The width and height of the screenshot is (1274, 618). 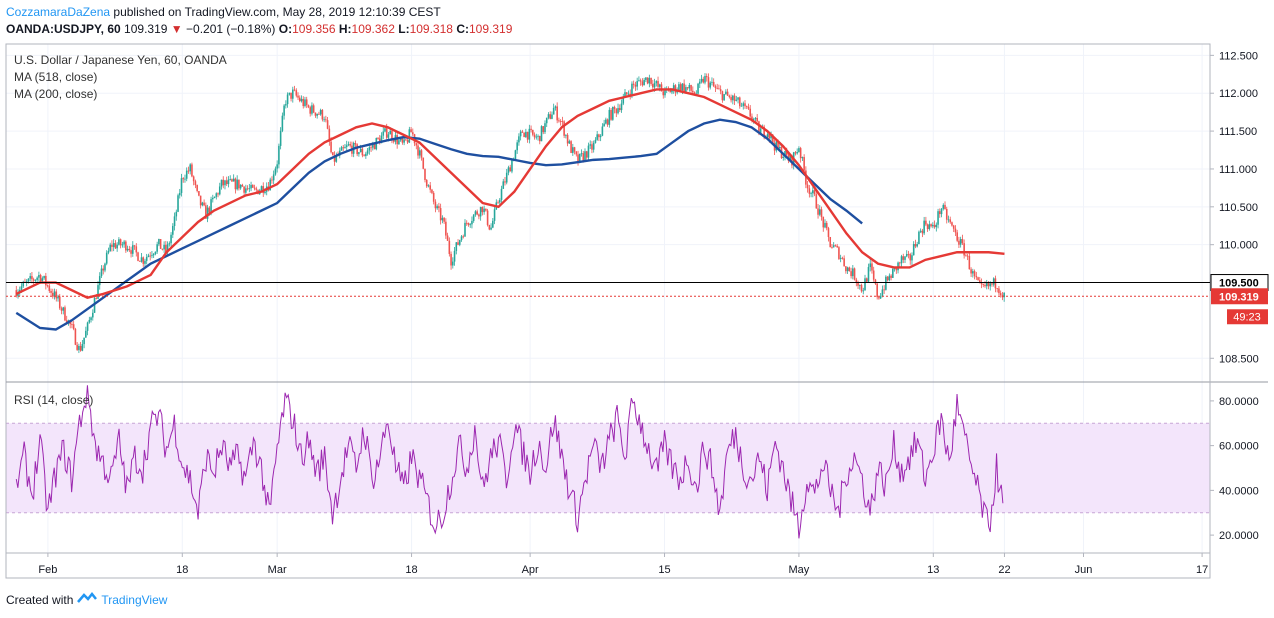 What do you see at coordinates (176, 29) in the screenshot?
I see `down-arrow-icon: ▼` at bounding box center [176, 29].